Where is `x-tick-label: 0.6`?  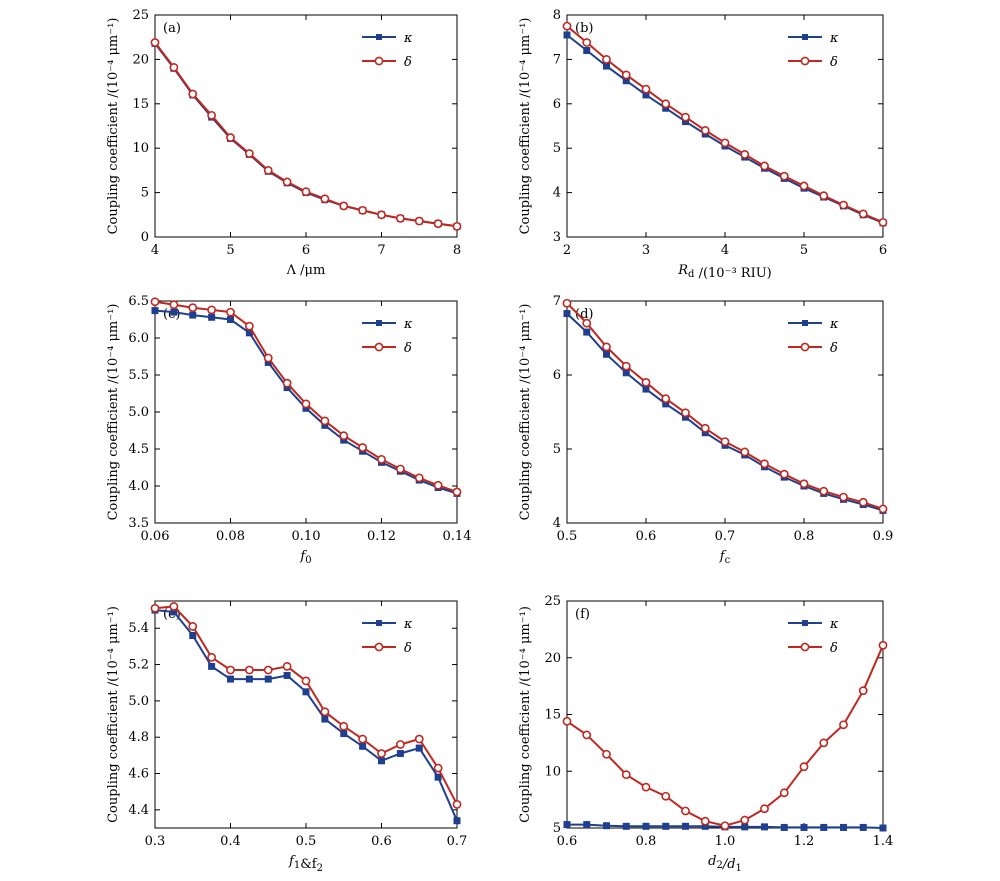
x-tick-label: 0.6 is located at coordinates (381, 841).